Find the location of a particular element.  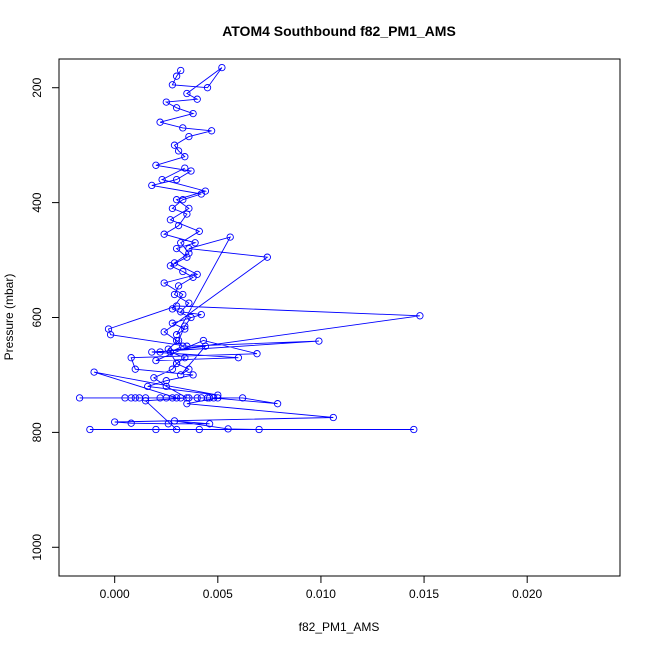

y-axis: 200 400 600 800 1000 is located at coordinates (45, 319).